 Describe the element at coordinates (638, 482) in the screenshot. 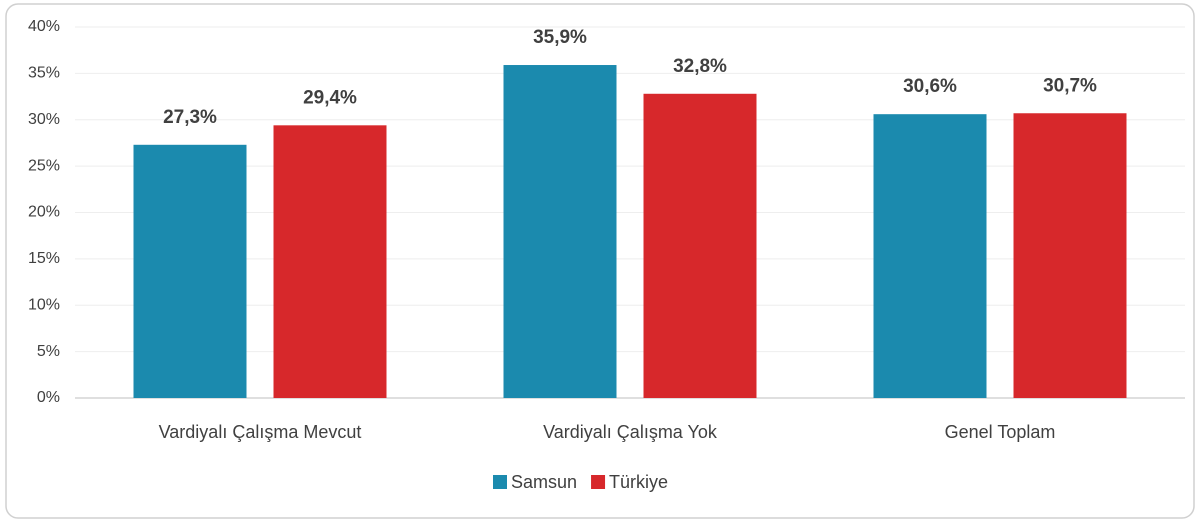

I see `legend-label: Türkiye` at that location.